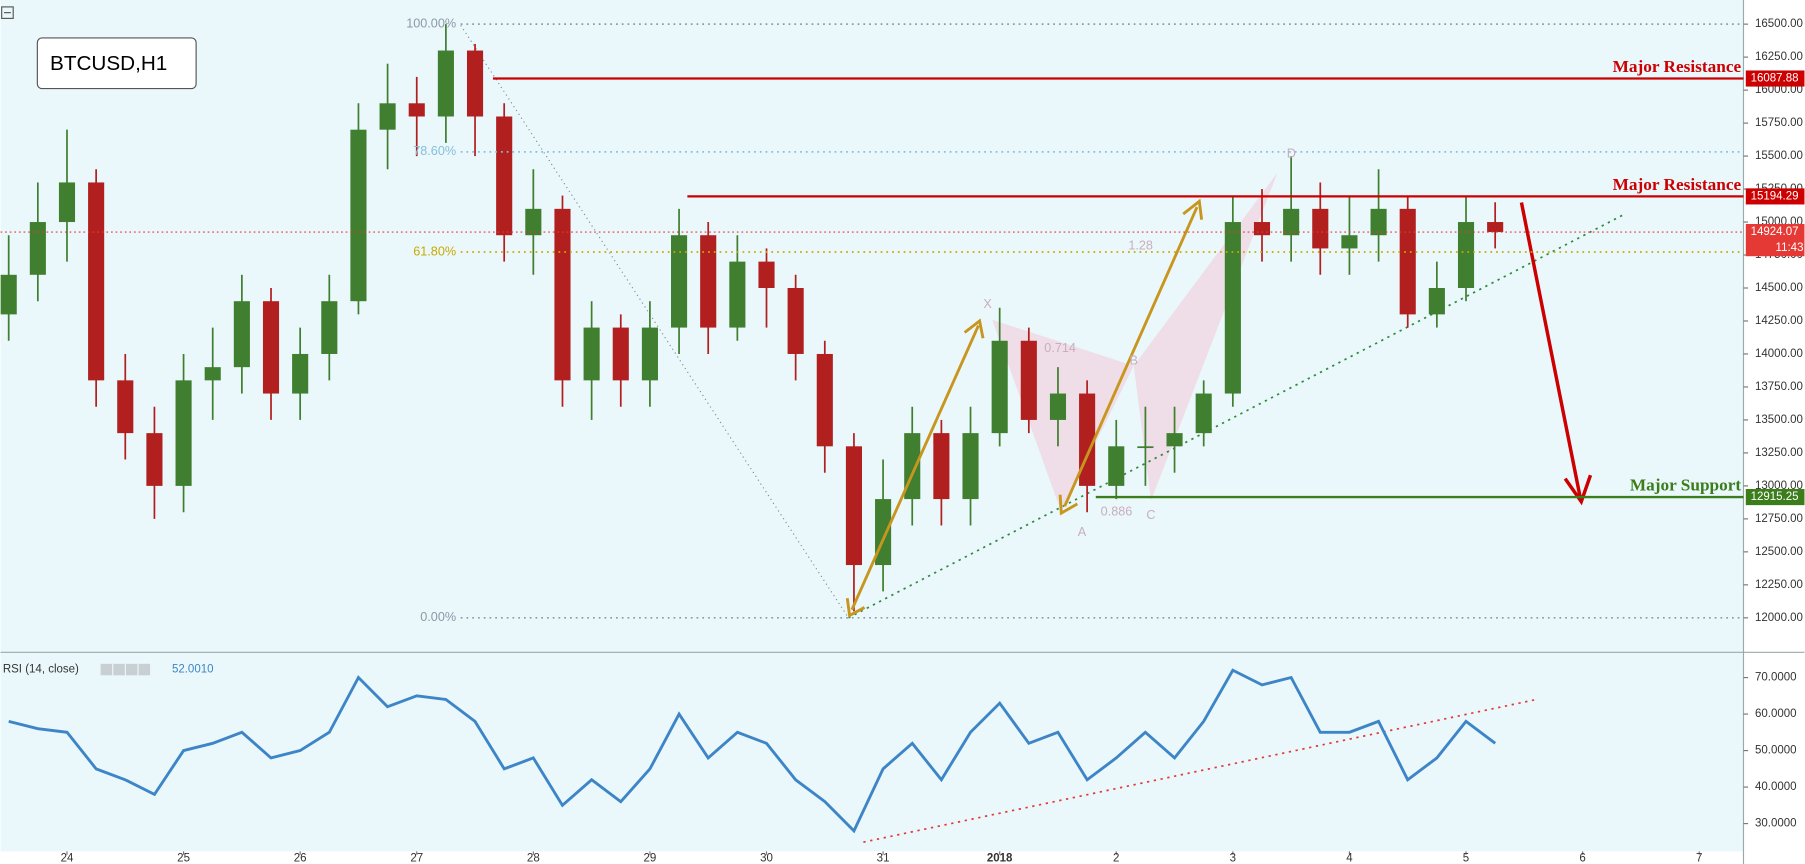 Image resolution: width=1805 pixels, height=864 pixels. I want to click on rsi-title: RSI (14, close), so click(41, 670).